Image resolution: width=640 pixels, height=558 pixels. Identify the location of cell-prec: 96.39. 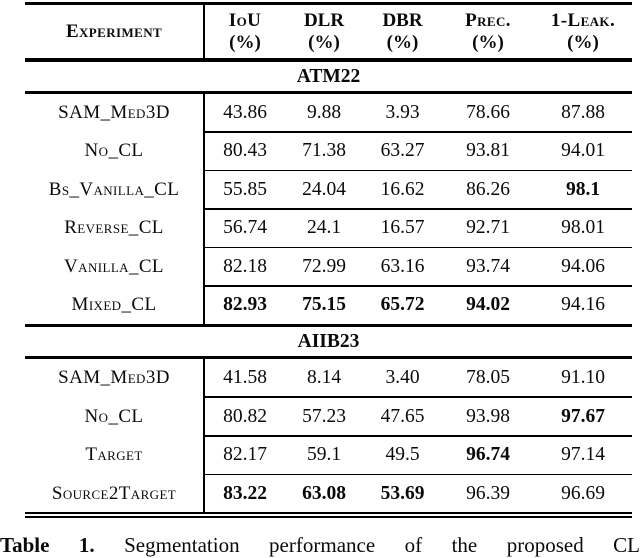
(488, 493).